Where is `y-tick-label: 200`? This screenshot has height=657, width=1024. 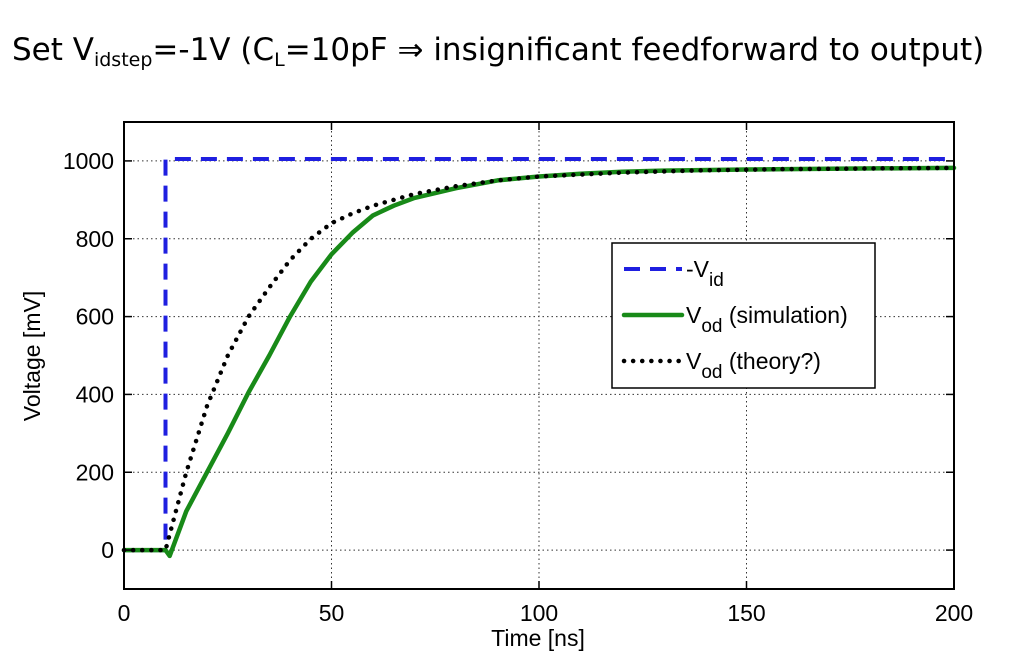
y-tick-label: 200 is located at coordinates (95, 472).